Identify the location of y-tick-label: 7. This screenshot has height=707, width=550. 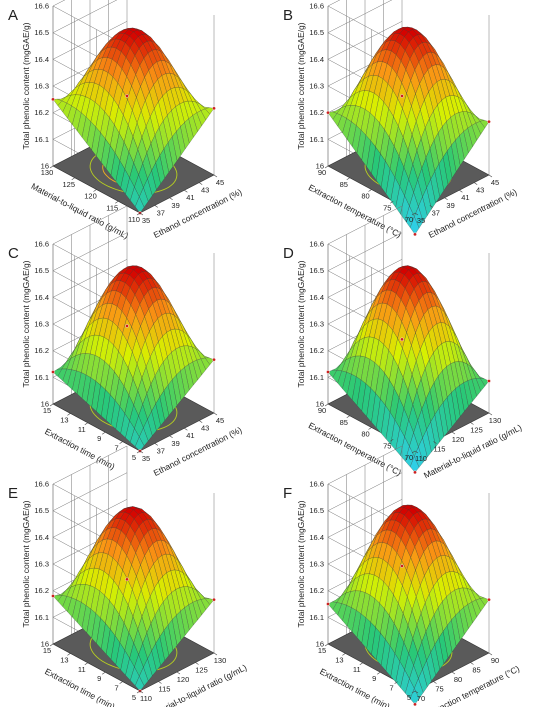
(117, 688).